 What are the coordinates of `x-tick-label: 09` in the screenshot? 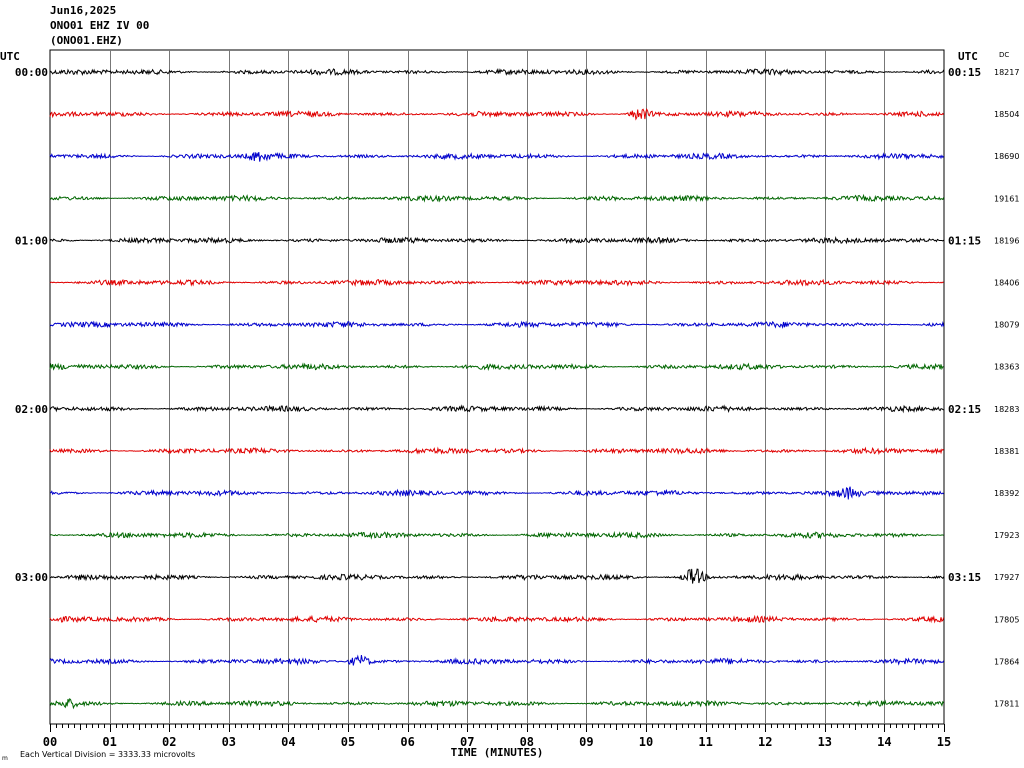 It's located at (586, 742).